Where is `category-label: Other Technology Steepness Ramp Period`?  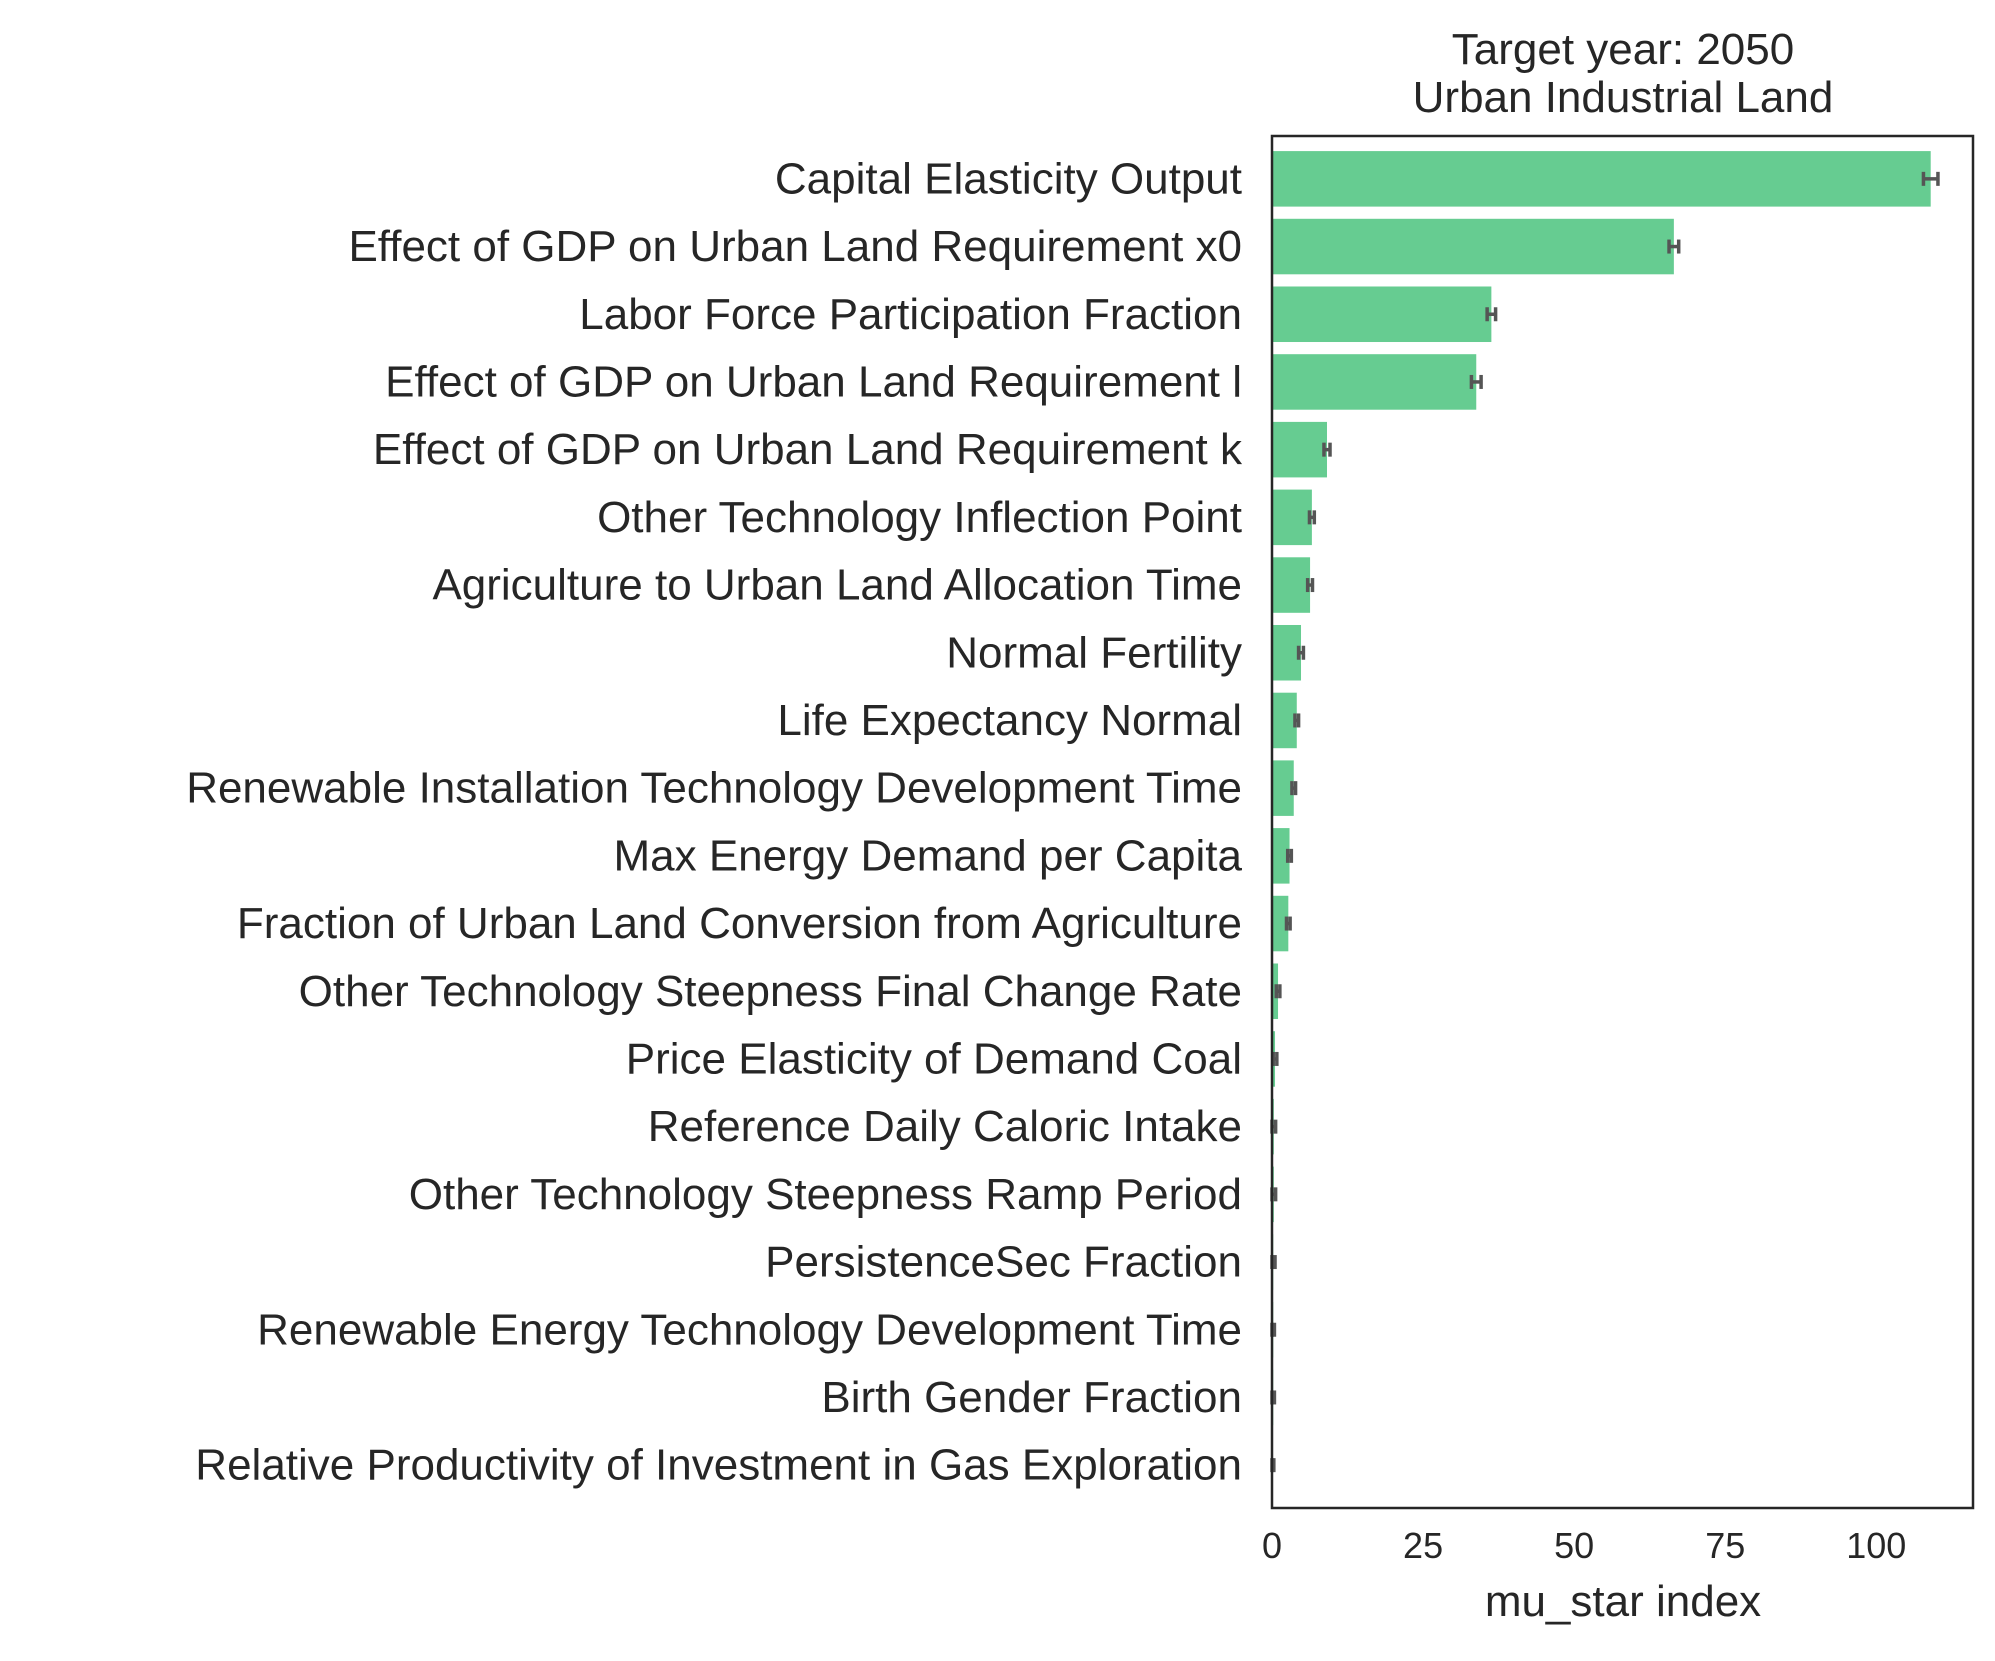
category-label: Other Technology Steepness Ramp Period is located at coordinates (825, 1194).